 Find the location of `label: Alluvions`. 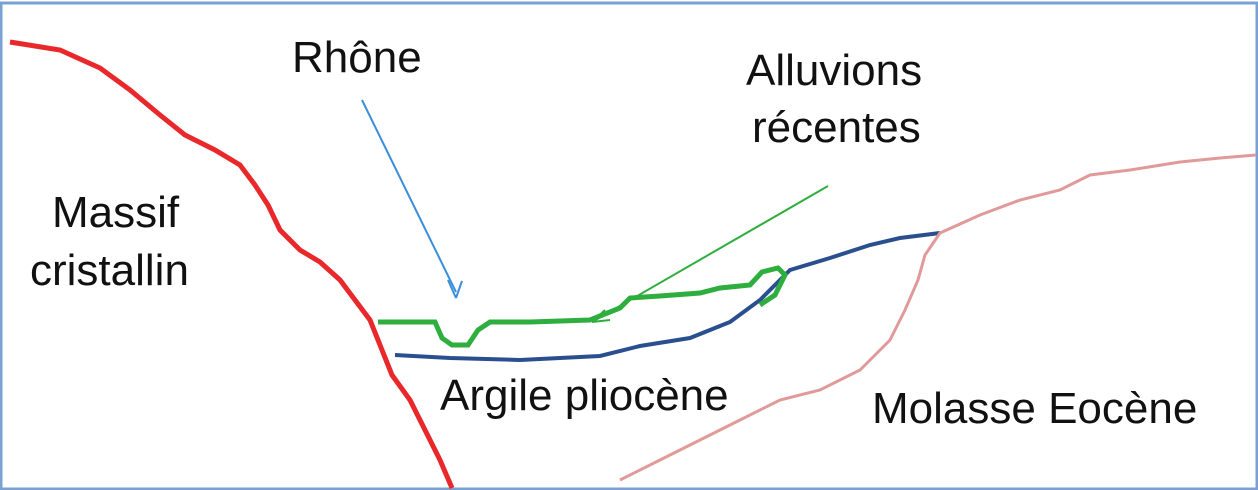

label: Alluvions is located at coordinates (834, 70).